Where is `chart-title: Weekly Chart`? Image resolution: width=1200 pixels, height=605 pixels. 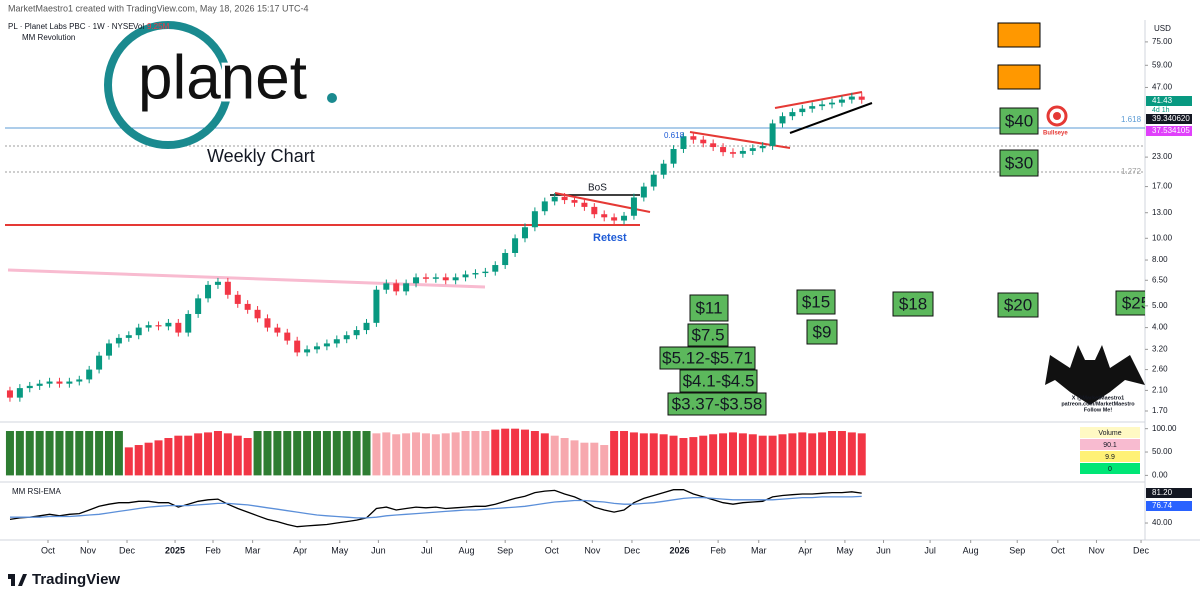
chart-title: Weekly Chart is located at coordinates (261, 156).